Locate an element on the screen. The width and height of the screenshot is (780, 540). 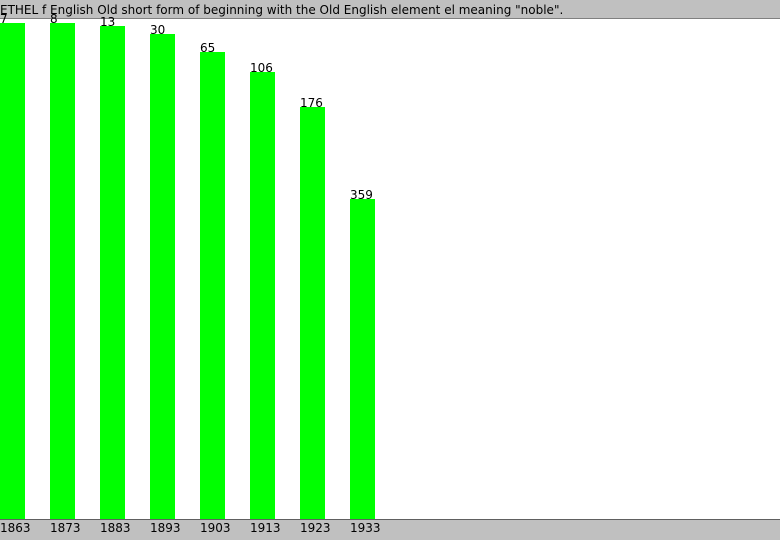
value-label-1863: 7 is located at coordinates (4, 18).